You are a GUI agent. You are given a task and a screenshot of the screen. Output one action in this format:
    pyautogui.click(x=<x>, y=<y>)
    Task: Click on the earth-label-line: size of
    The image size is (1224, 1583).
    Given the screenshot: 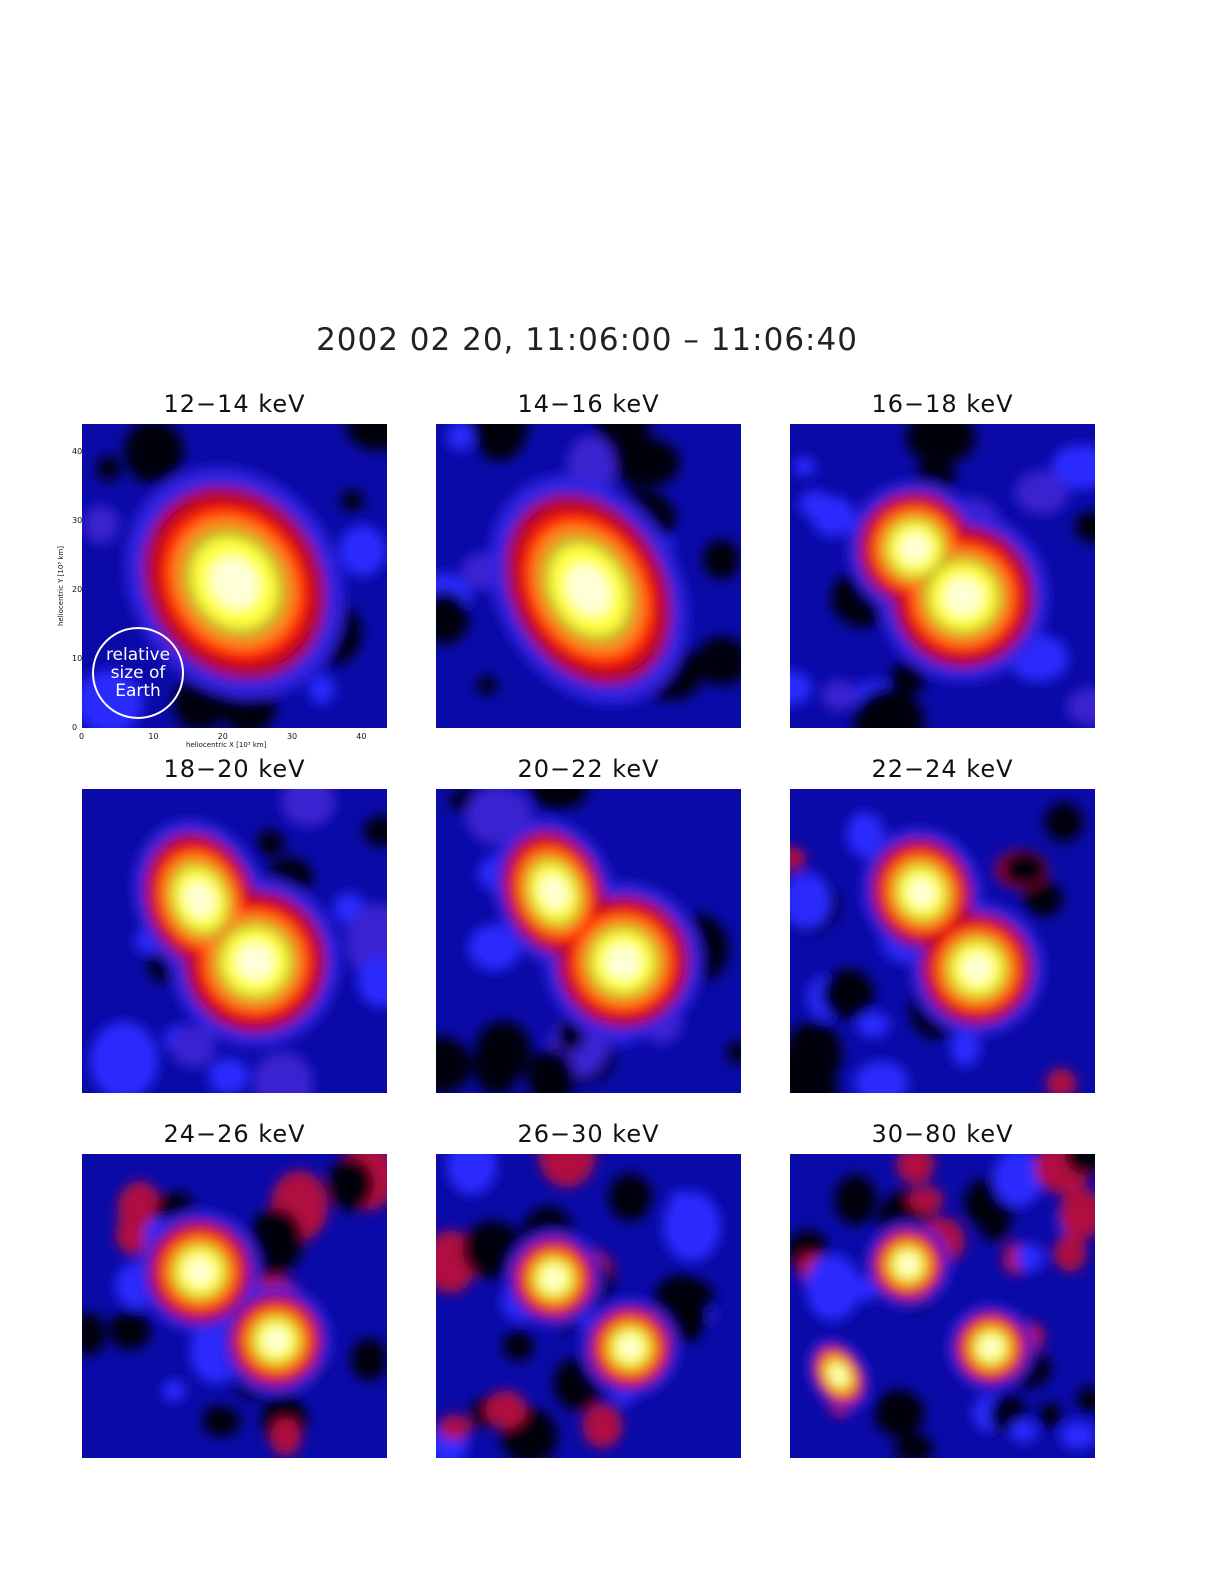 What is the action you would take?
    pyautogui.click(x=138, y=673)
    